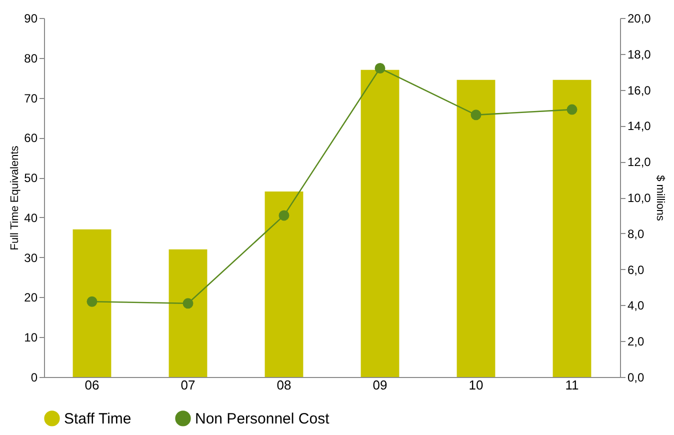  I want to click on y-tick-label: 10, so click(31, 337).